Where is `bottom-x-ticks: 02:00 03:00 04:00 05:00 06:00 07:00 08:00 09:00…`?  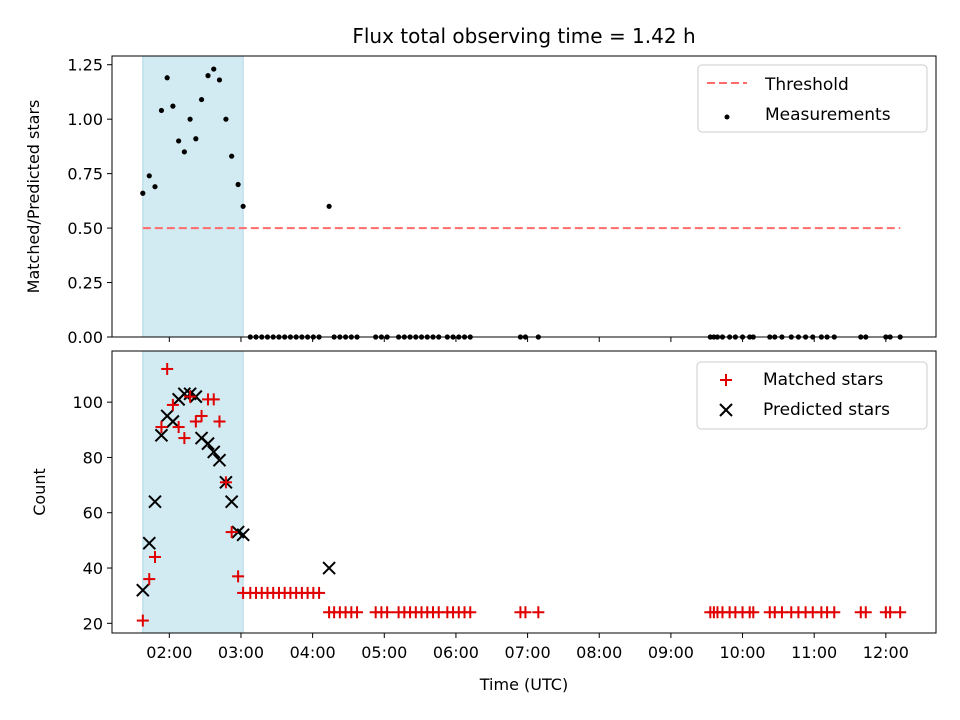
bottom-x-ticks: 02:00 03:00 04:00 05:00 06:00 07:00 08:00 09:00… is located at coordinates (527, 647).